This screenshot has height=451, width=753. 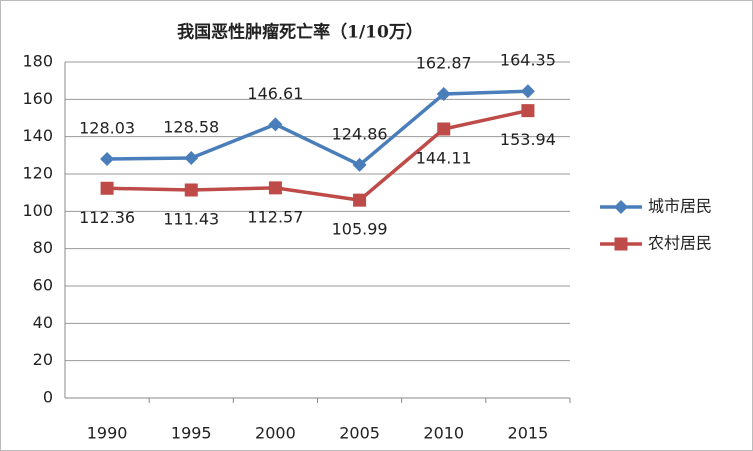 What do you see at coordinates (107, 128) in the screenshot?
I see `data-label: 128.03` at bounding box center [107, 128].